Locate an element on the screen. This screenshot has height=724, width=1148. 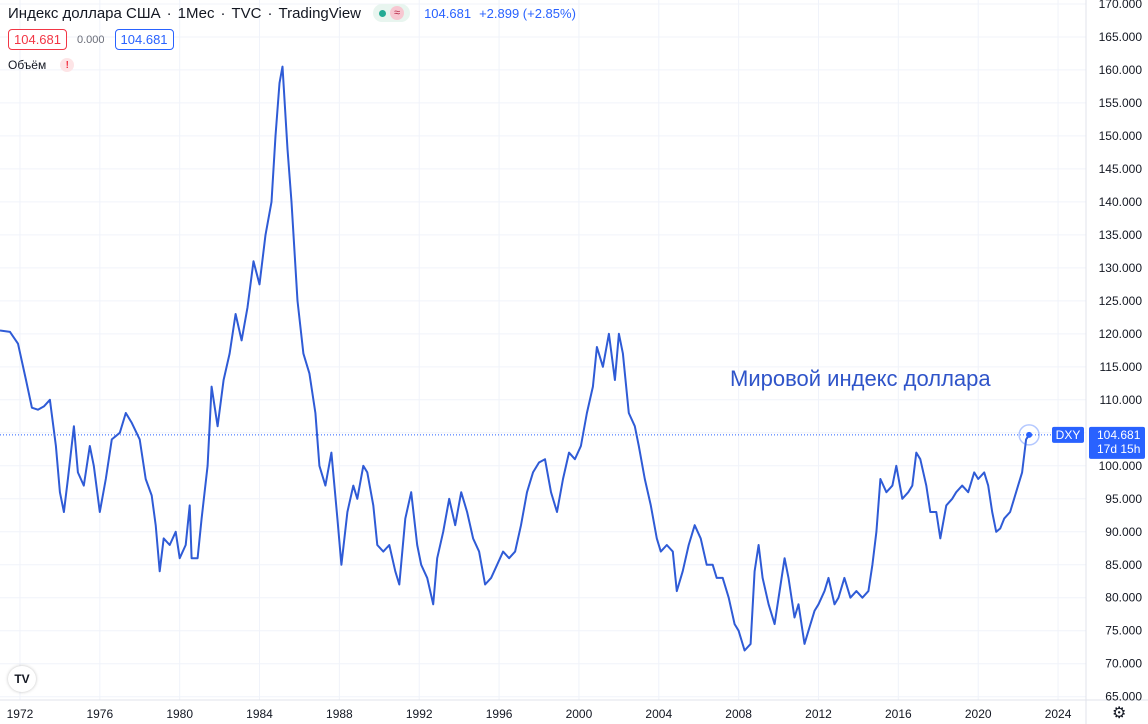
volume-legend: Объём ! is located at coordinates (41, 65).